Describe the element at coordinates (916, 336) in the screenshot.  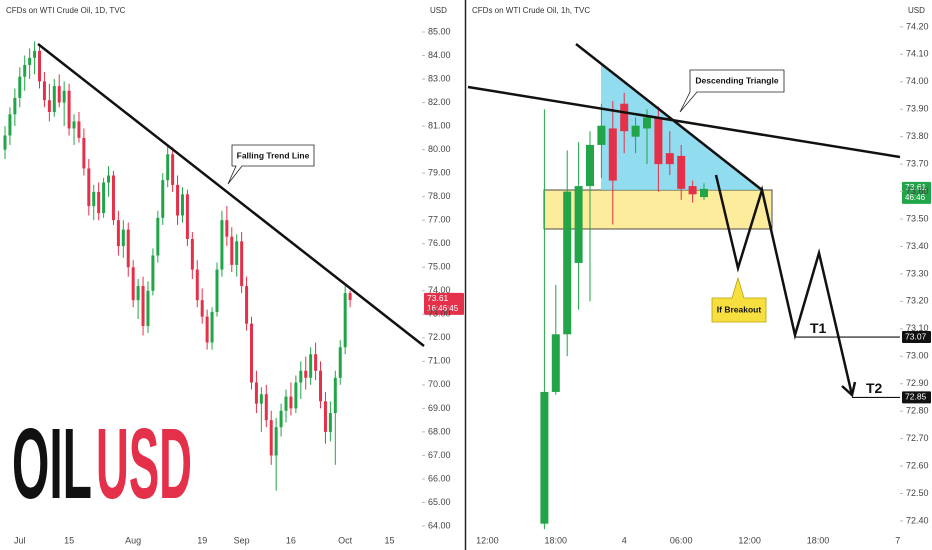
I see `price-label: 73.07` at that location.